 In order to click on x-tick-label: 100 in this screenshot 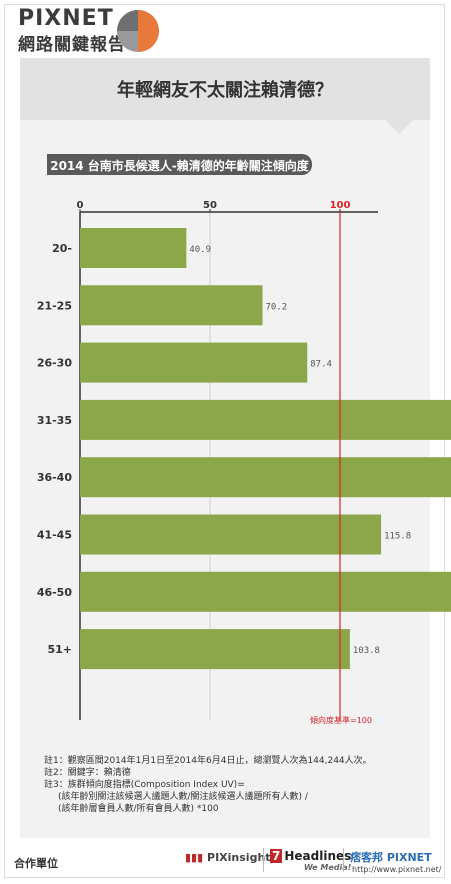, I will do `click(340, 205)`.